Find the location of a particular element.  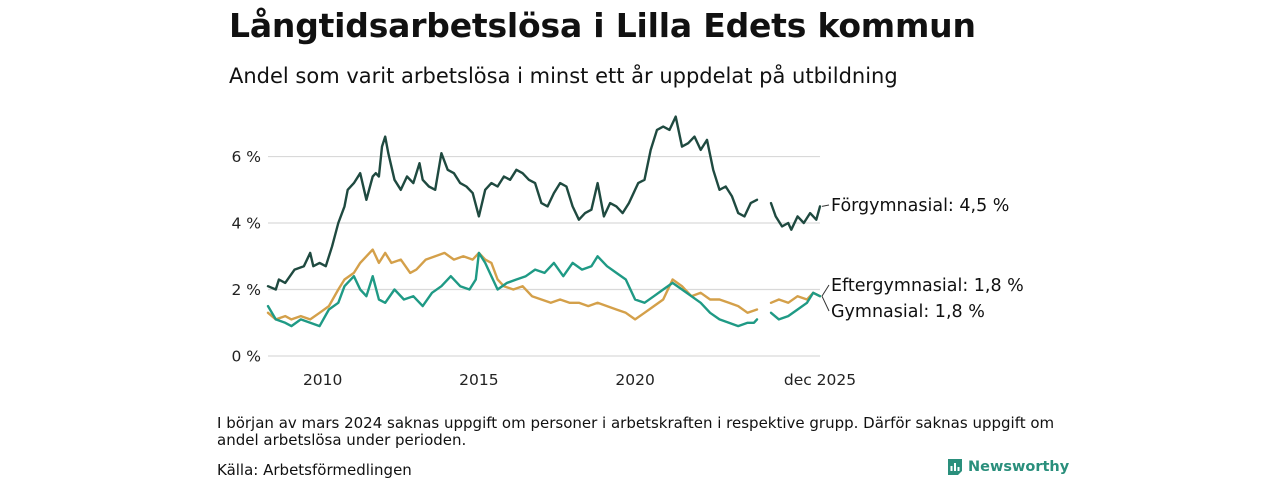

end-label-gymnasial: Gymnasial: 1,8 % is located at coordinates (908, 312).